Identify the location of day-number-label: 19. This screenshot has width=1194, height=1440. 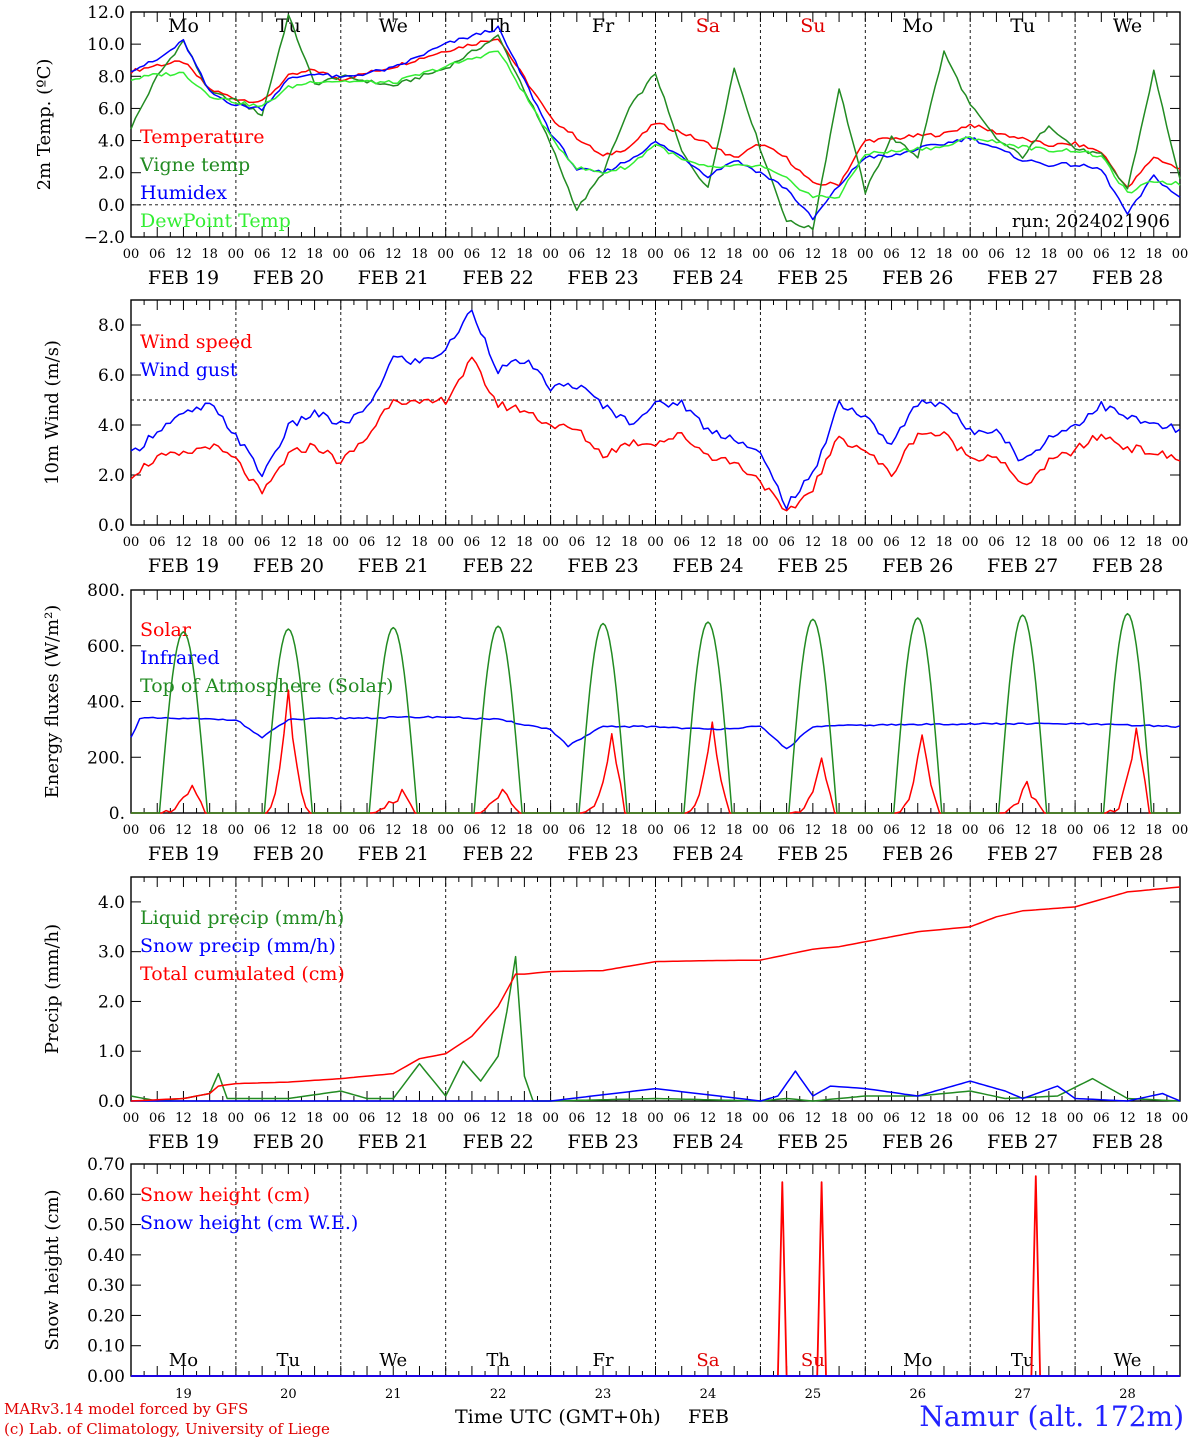
(183, 1394).